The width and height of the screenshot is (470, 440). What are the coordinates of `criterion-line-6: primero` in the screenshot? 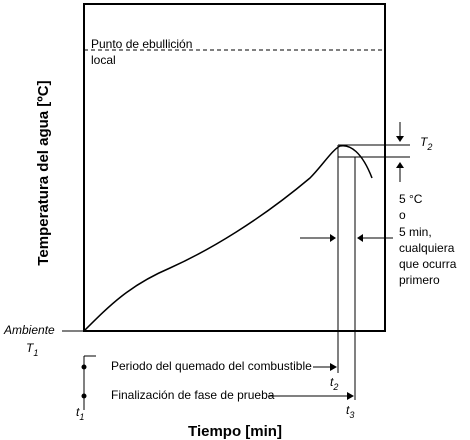 It's located at (419, 280).